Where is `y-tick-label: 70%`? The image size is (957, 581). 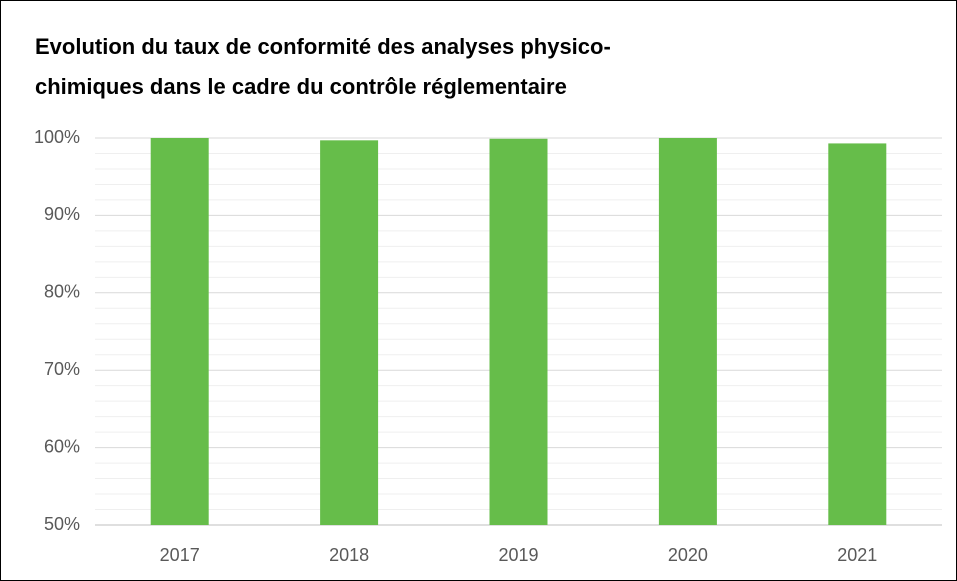
y-tick-label: 70% is located at coordinates (62, 369).